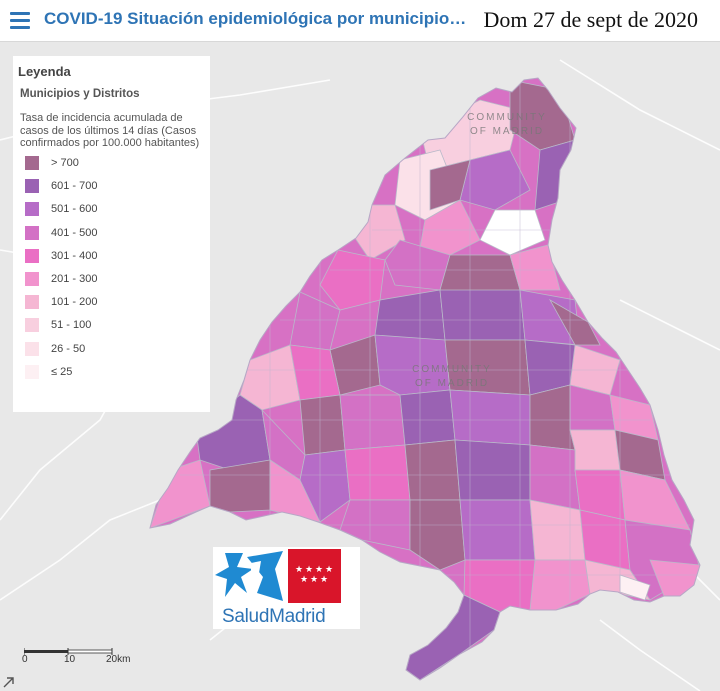 This screenshot has width=720, height=691. I want to click on legend-item: 201 - 300, so click(114, 278).